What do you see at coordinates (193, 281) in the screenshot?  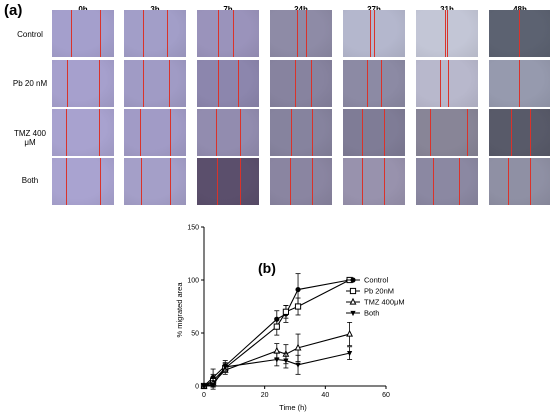 I see `y-tick-label: 100` at bounding box center [193, 281].